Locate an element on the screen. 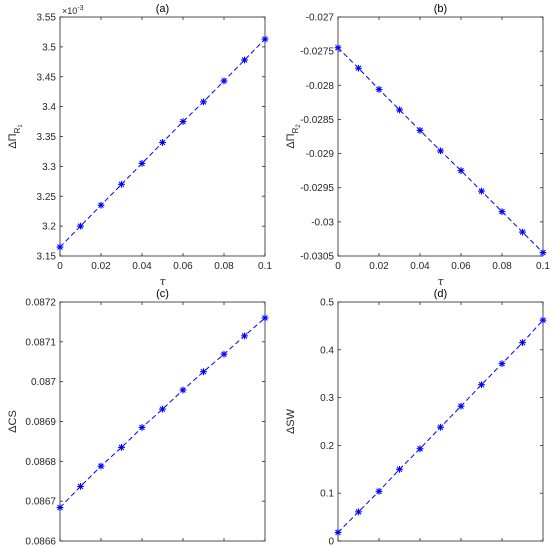  panel-b-xtick-label: 0 is located at coordinates (338, 266).